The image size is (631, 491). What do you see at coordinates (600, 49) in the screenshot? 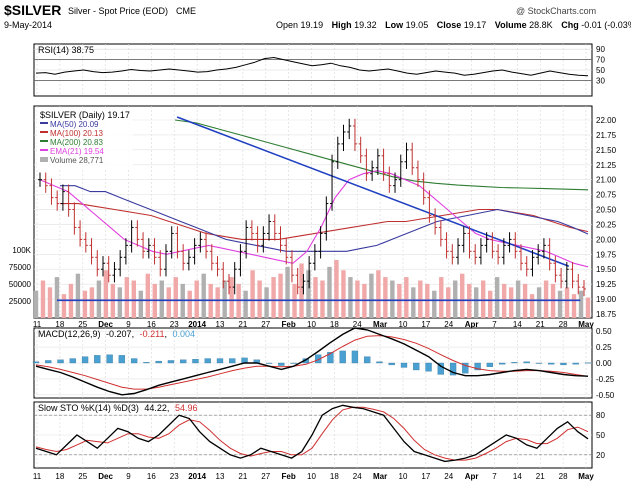
I see `rsi-tick-label: 90` at bounding box center [600, 49].